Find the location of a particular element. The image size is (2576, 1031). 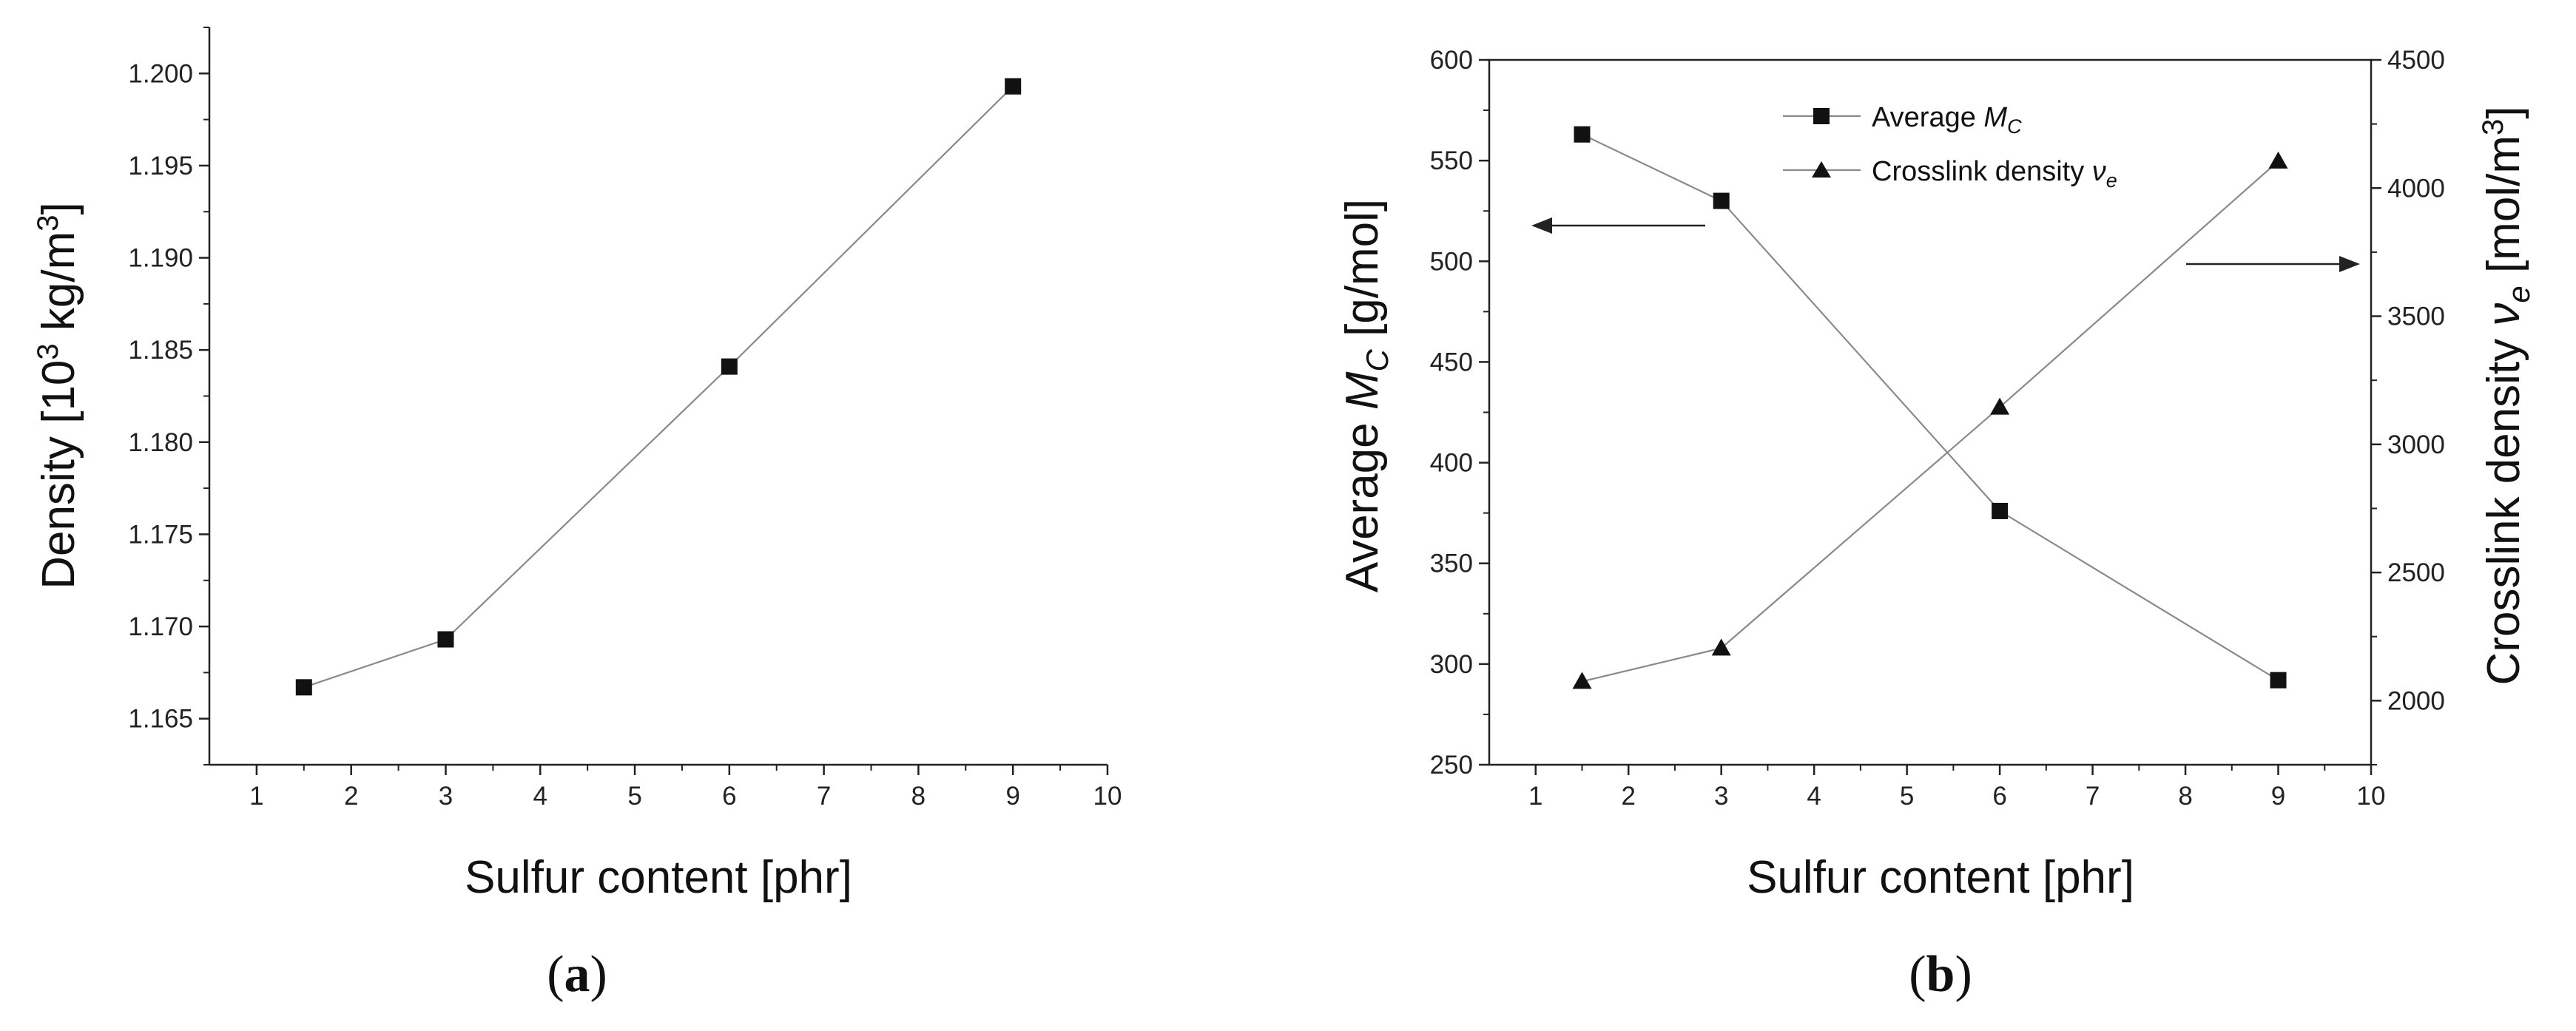

chart-b-x-label: Sulfur content [phr] is located at coordinates (1940, 877).